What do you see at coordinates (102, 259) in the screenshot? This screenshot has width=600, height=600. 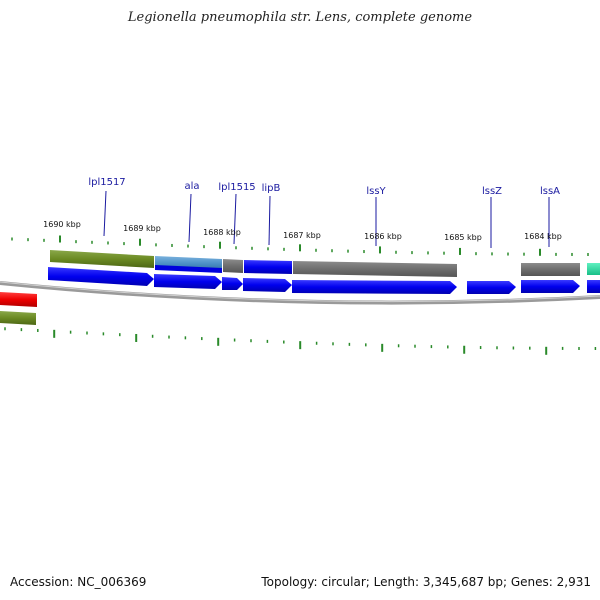 I see `gene-feature-lpl1517` at bounding box center [102, 259].